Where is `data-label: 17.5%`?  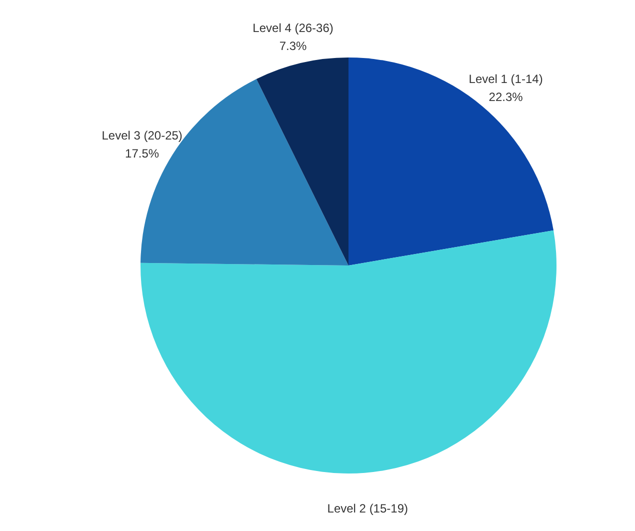 data-label: 17.5% is located at coordinates (142, 153).